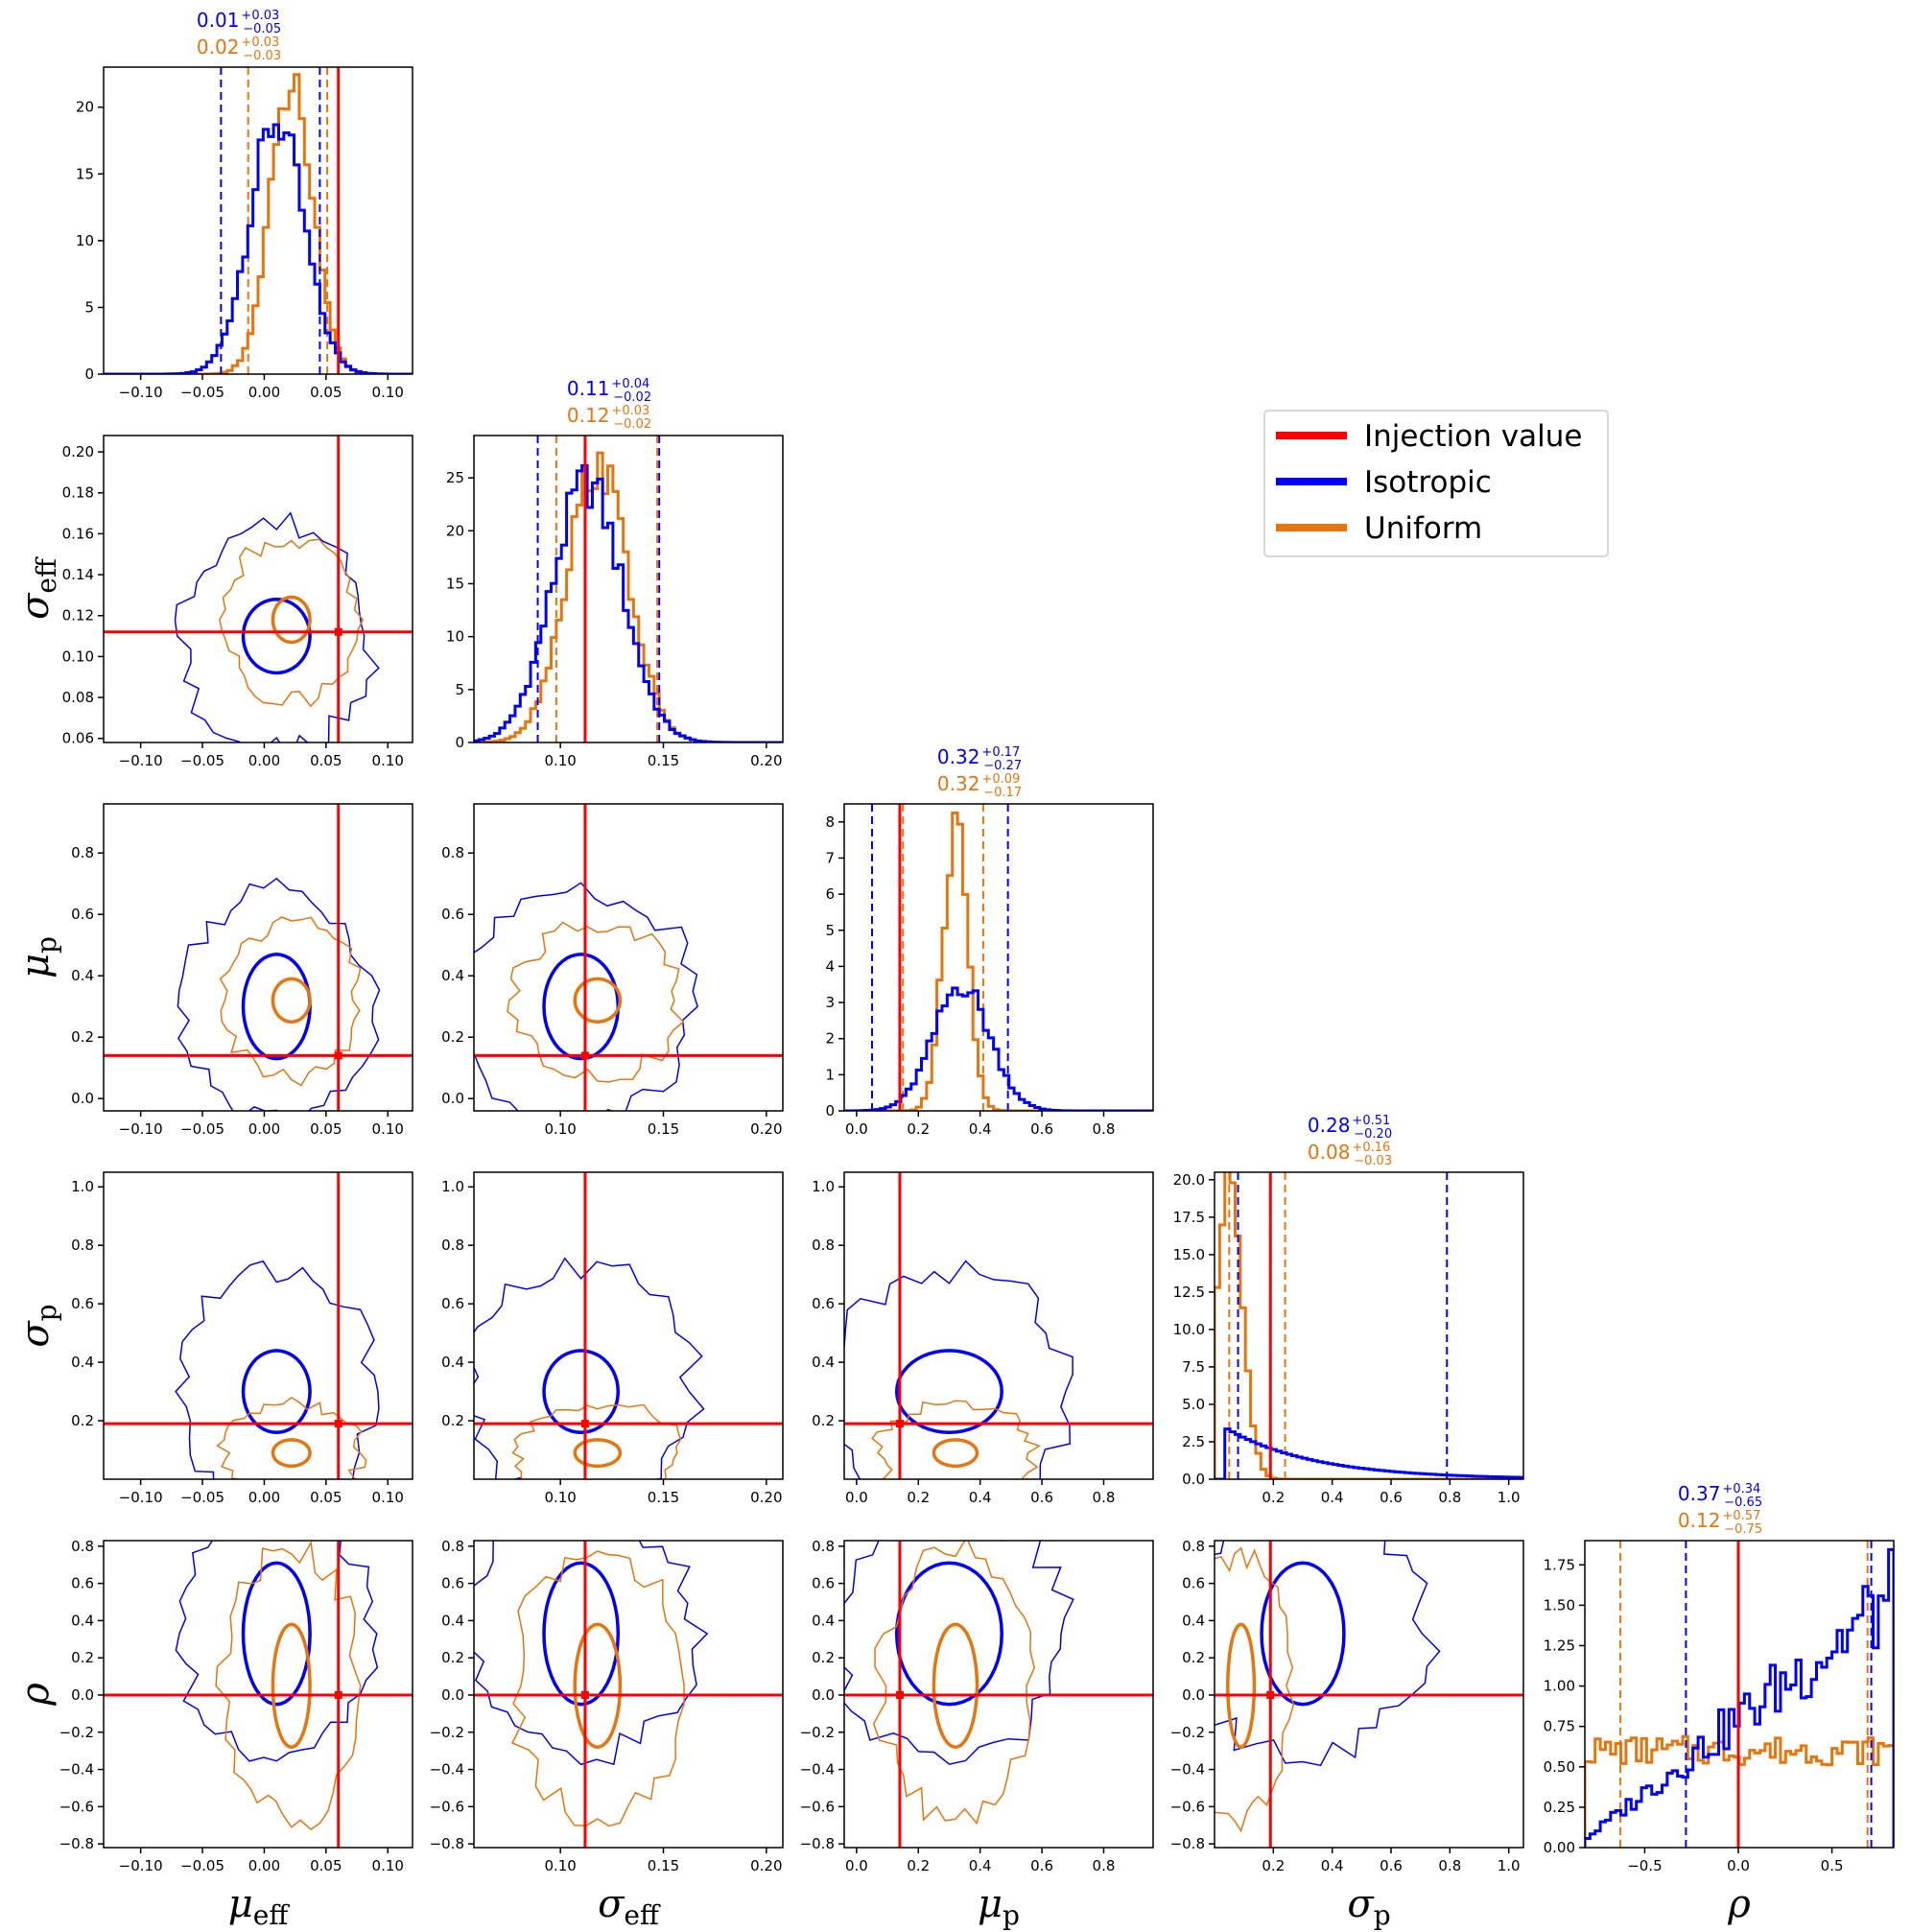 The height and width of the screenshot is (1932, 1911). What do you see at coordinates (272, 1915) in the screenshot?
I see `x-axis-label-0-subscript: eff` at bounding box center [272, 1915].